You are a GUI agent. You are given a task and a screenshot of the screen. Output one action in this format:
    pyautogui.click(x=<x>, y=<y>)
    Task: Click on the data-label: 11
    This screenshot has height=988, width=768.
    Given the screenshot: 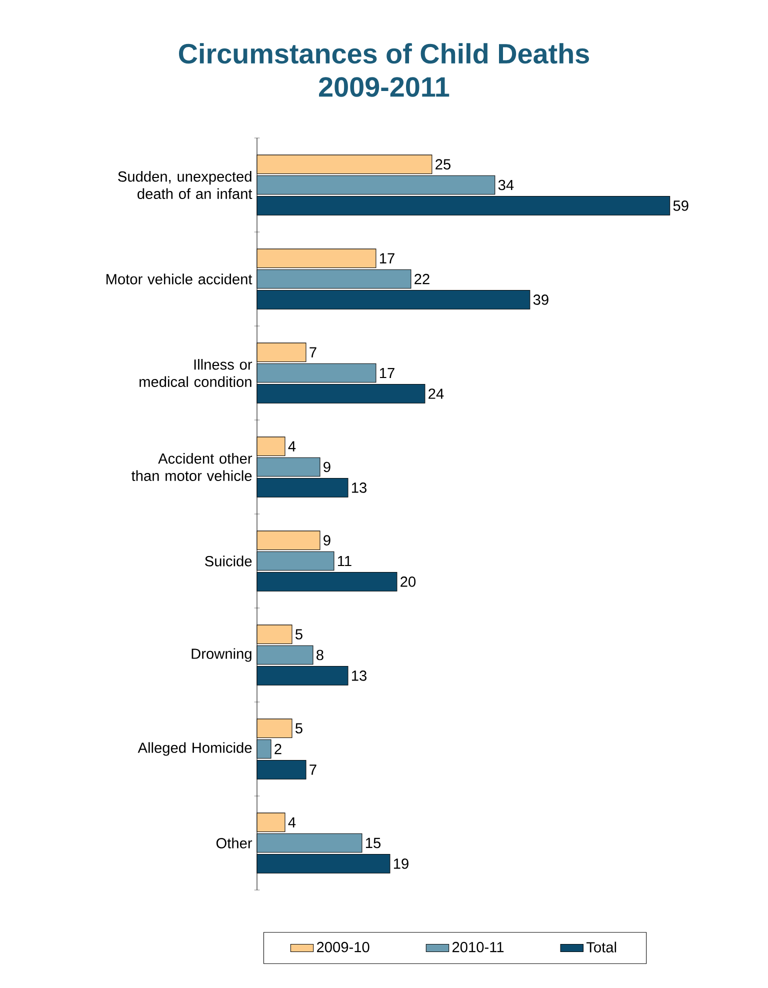 What is the action you would take?
    pyautogui.click(x=345, y=561)
    